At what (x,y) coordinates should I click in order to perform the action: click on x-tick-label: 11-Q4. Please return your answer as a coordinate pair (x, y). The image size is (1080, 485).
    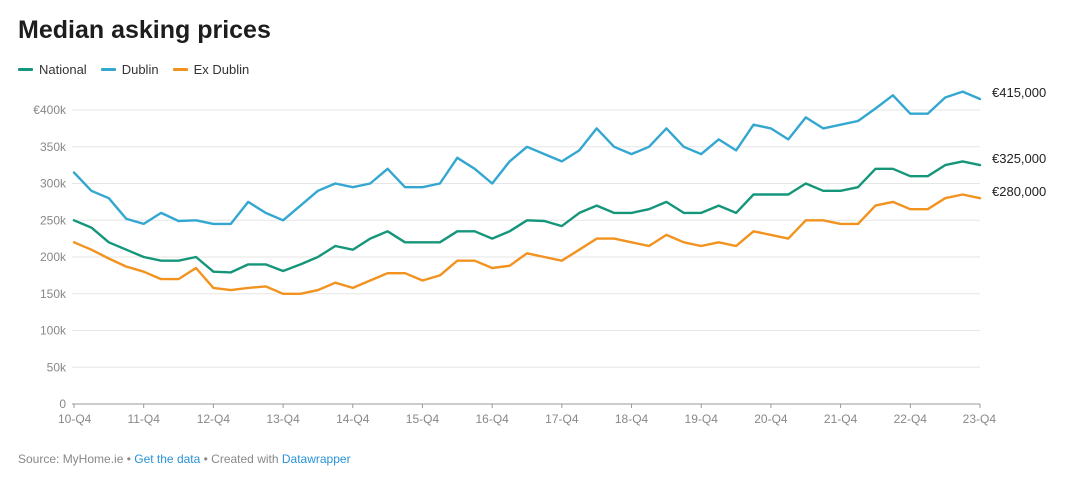
    Looking at the image, I should click on (143, 419).